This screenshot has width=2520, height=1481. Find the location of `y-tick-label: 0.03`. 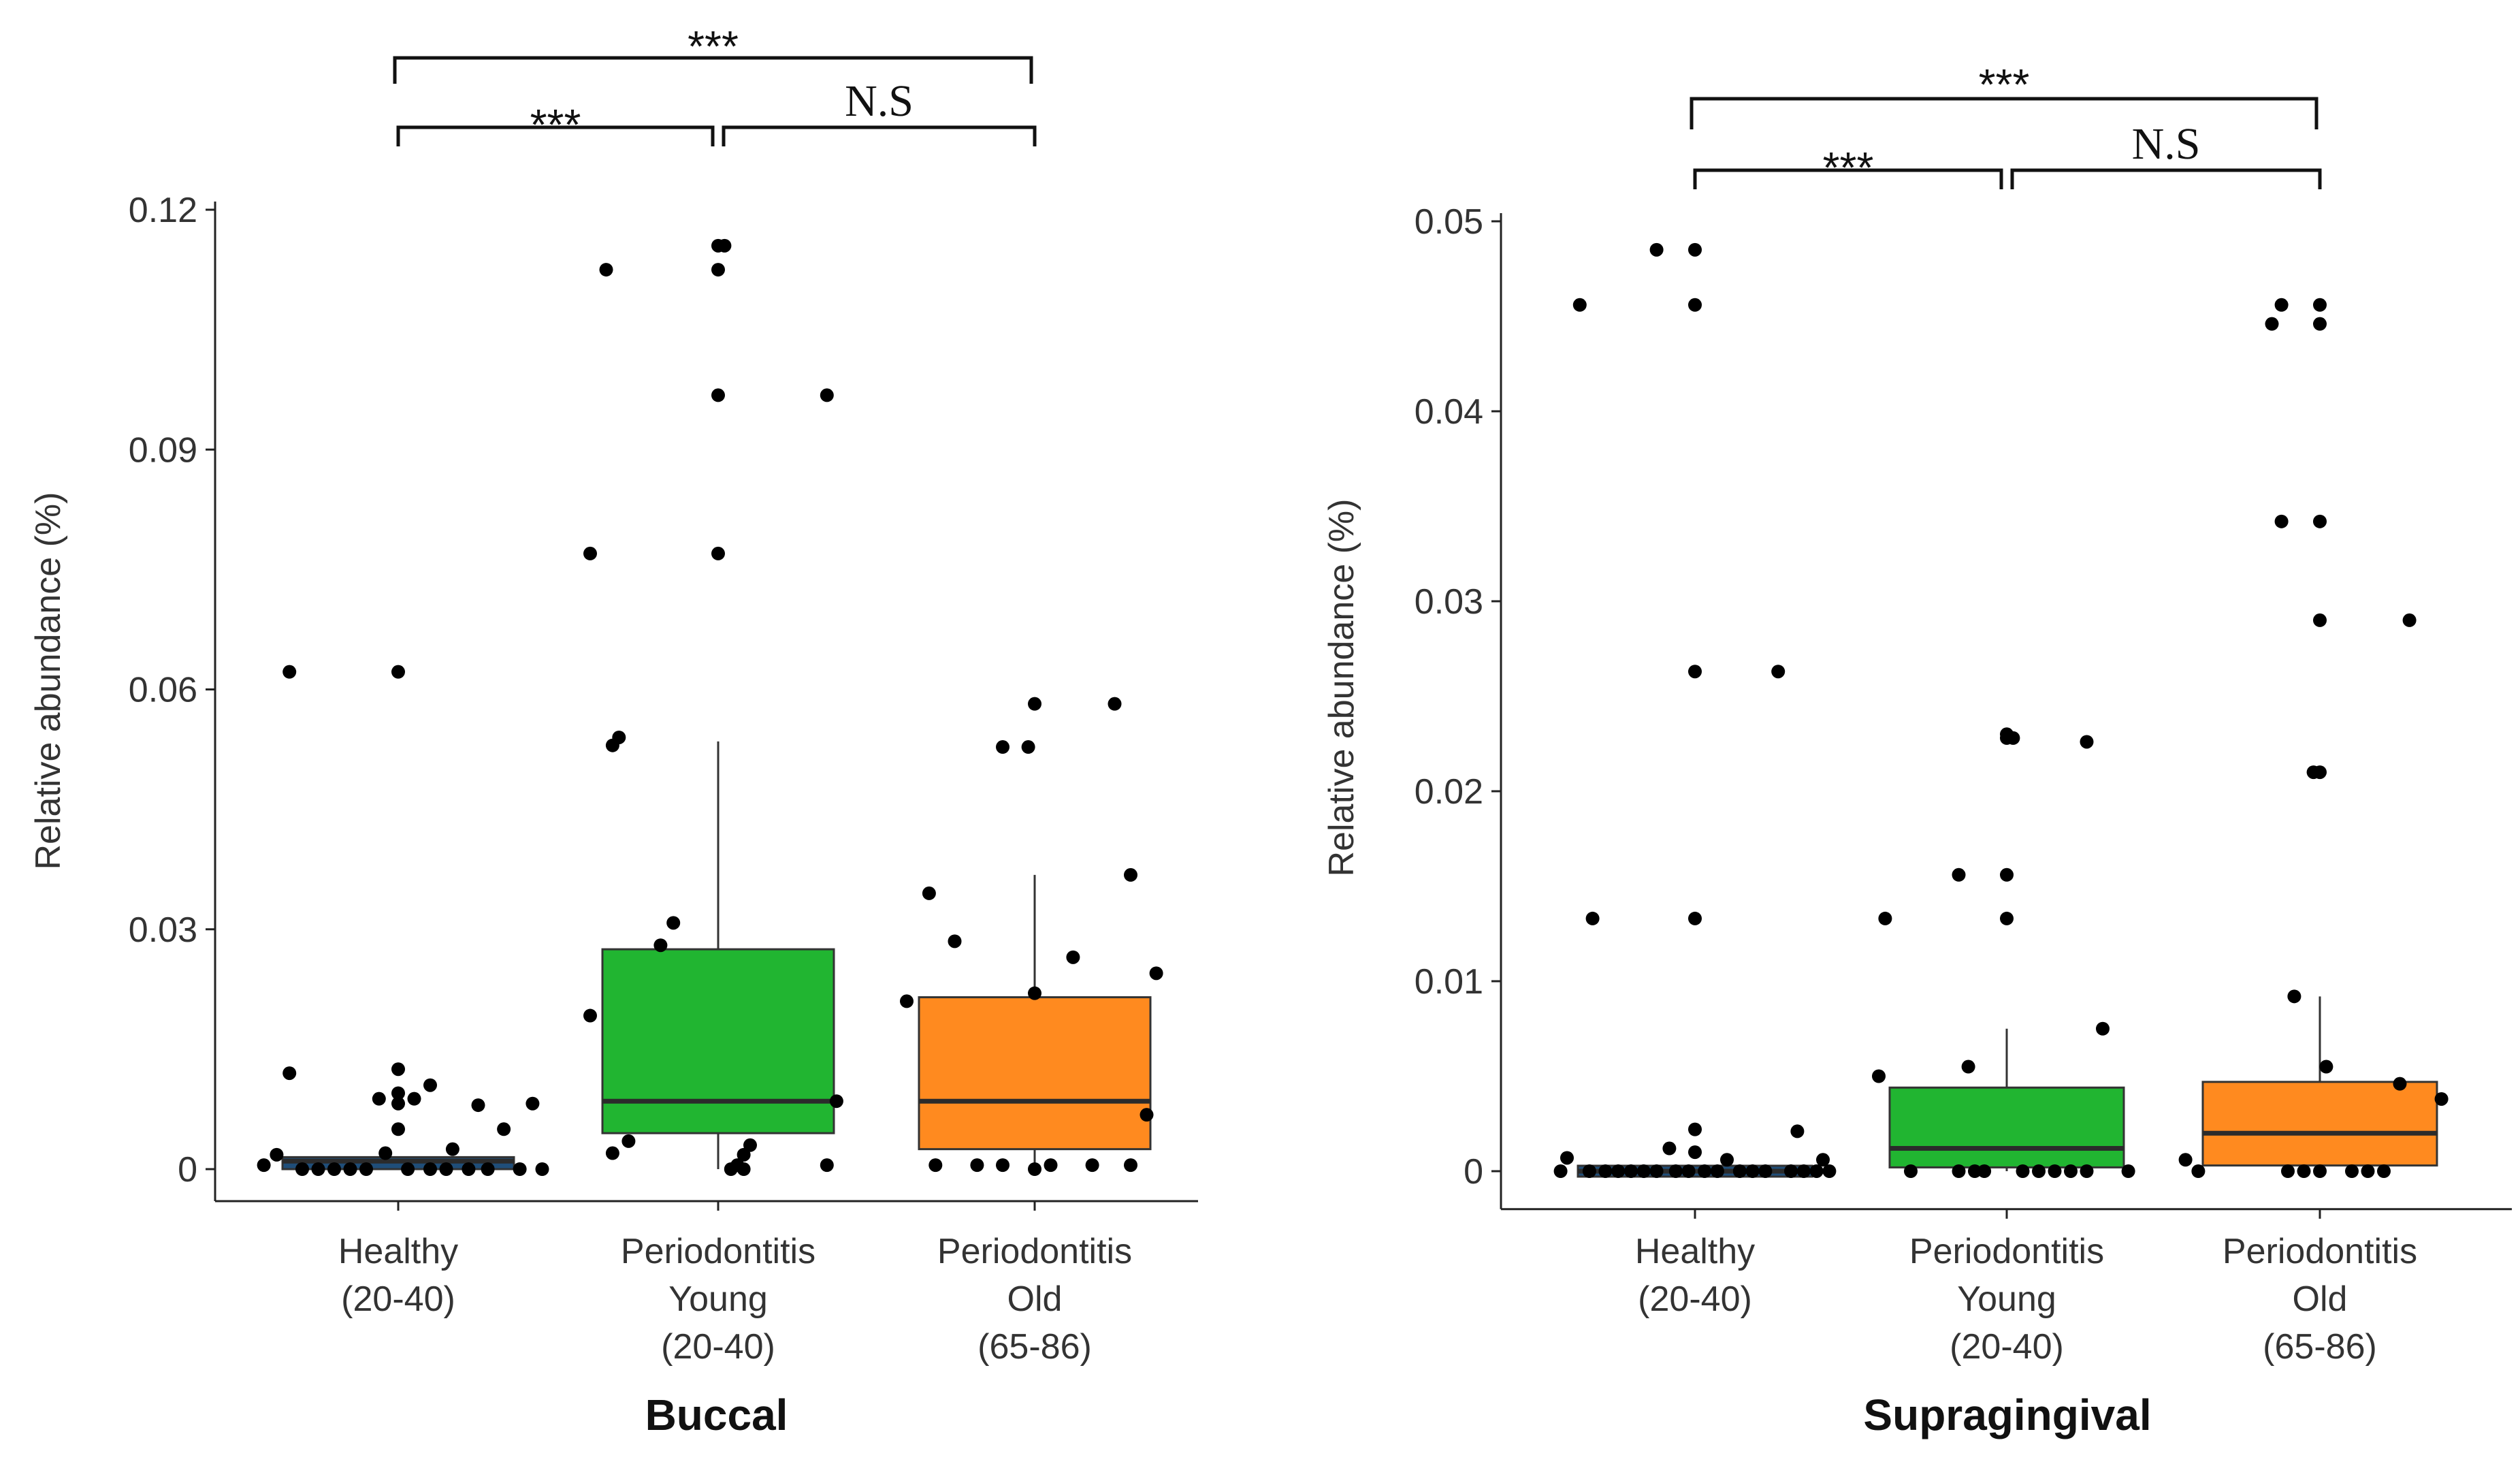

y-tick-label: 0.03 is located at coordinates (163, 930).